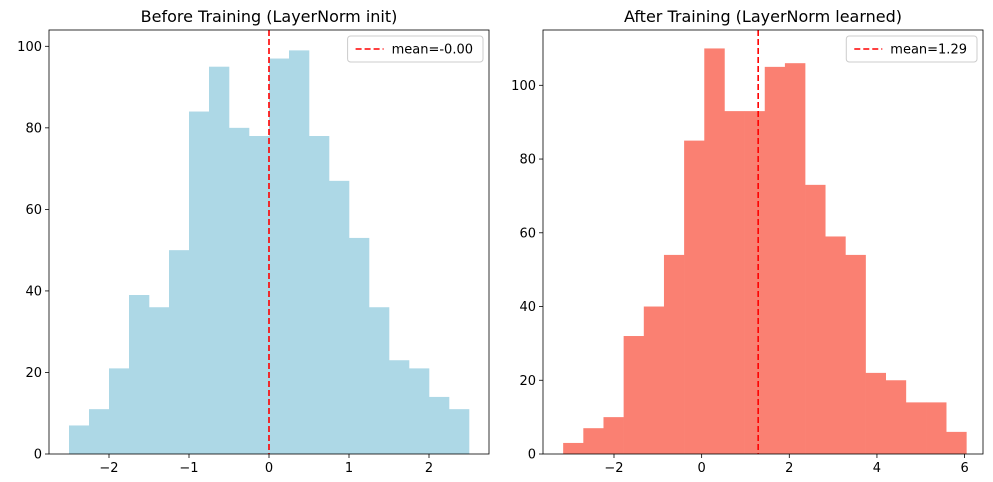  What do you see at coordinates (432, 50) in the screenshot?
I see `legend-label: mean=-0.00` at bounding box center [432, 50].